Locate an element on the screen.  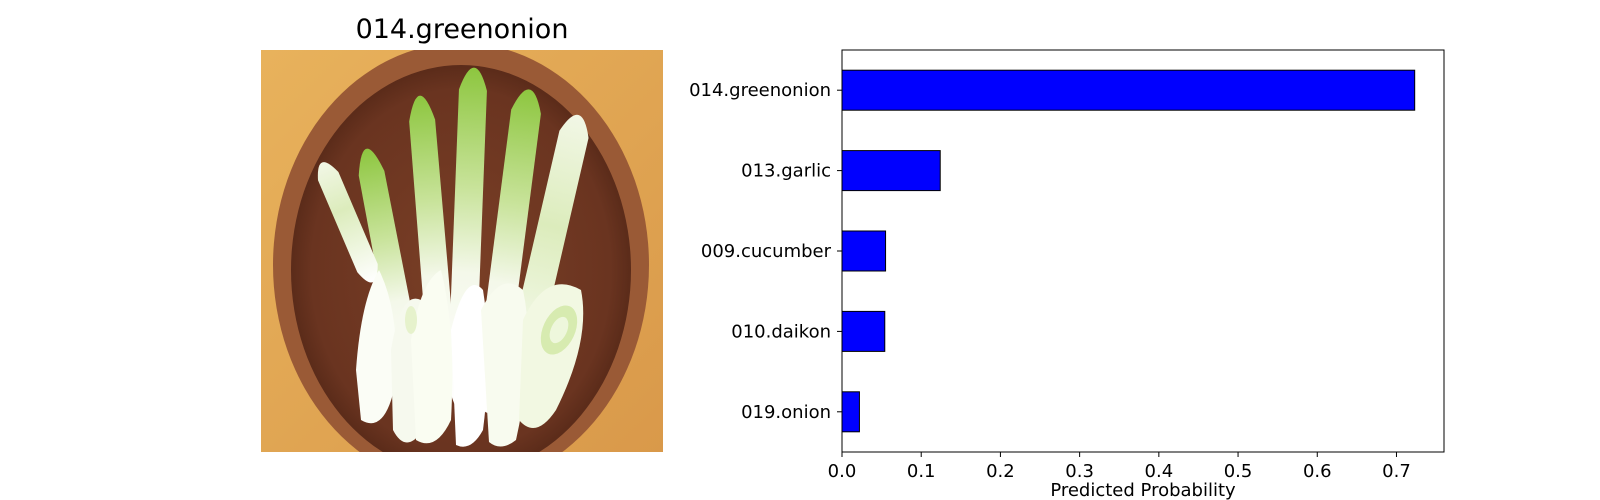
bar-010.daikon is located at coordinates (863, 331).